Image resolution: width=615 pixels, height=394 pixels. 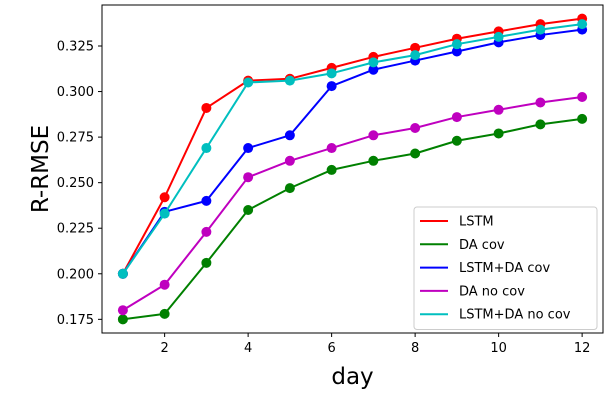 I want to click on x-tick-label: 6, so click(x=331, y=348).